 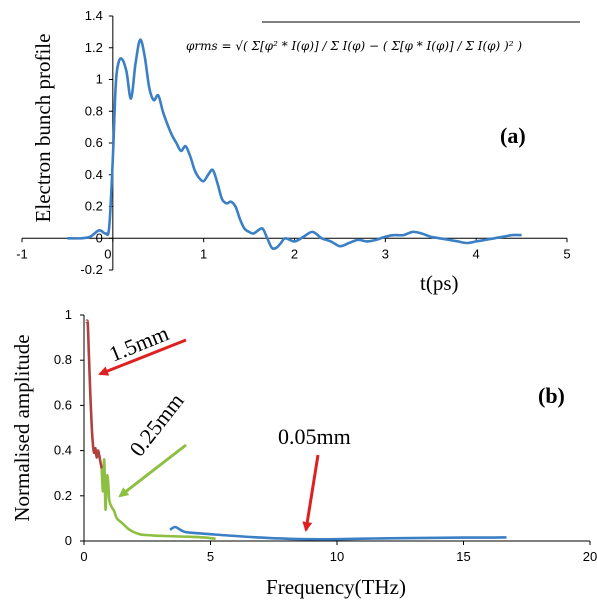 I want to click on chart-b-y-tick-label: 0.8, so click(x=63, y=359).